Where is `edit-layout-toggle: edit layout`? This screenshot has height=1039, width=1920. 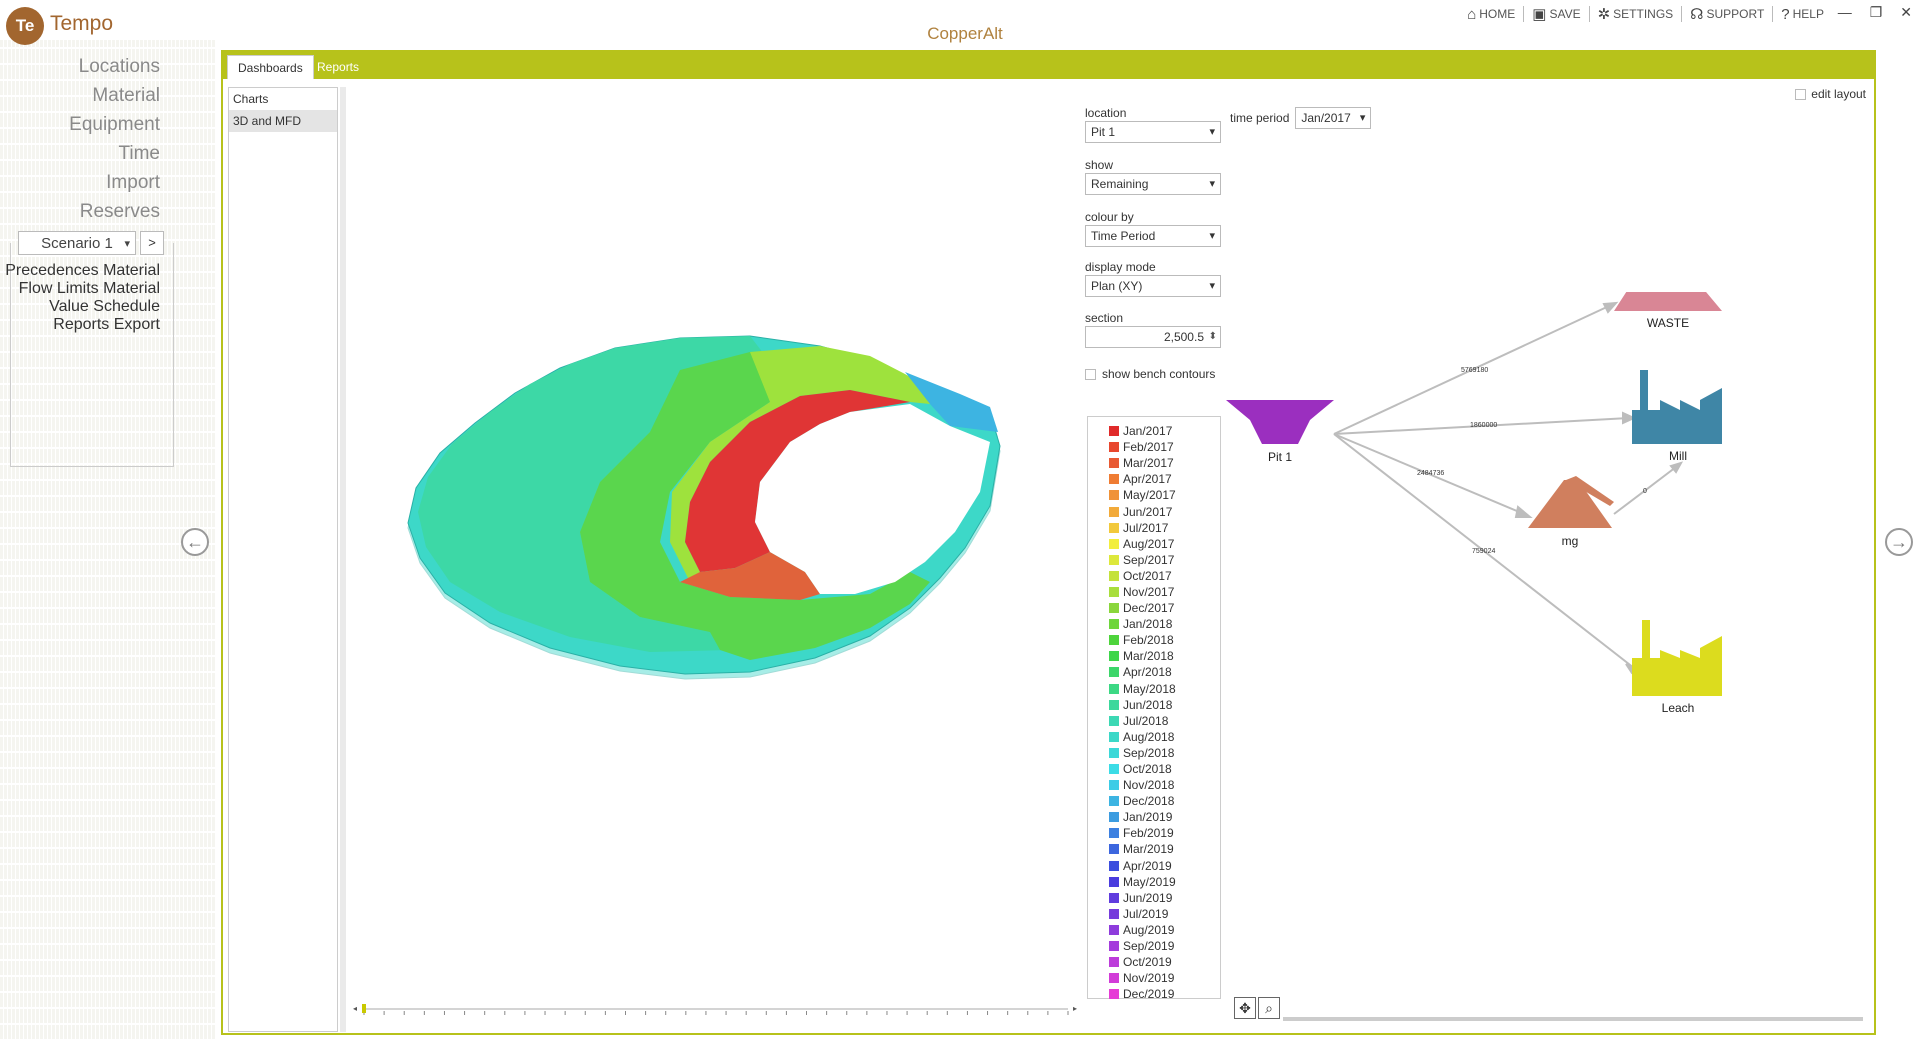 edit-layout-toggle: edit layout is located at coordinates (1830, 94).